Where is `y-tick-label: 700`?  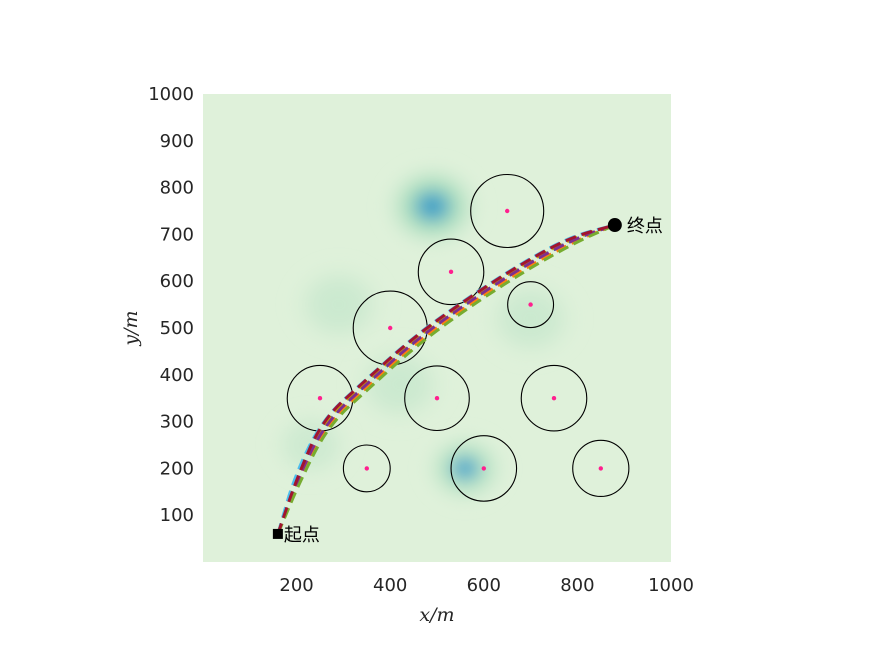 y-tick-label: 700 is located at coordinates (177, 234).